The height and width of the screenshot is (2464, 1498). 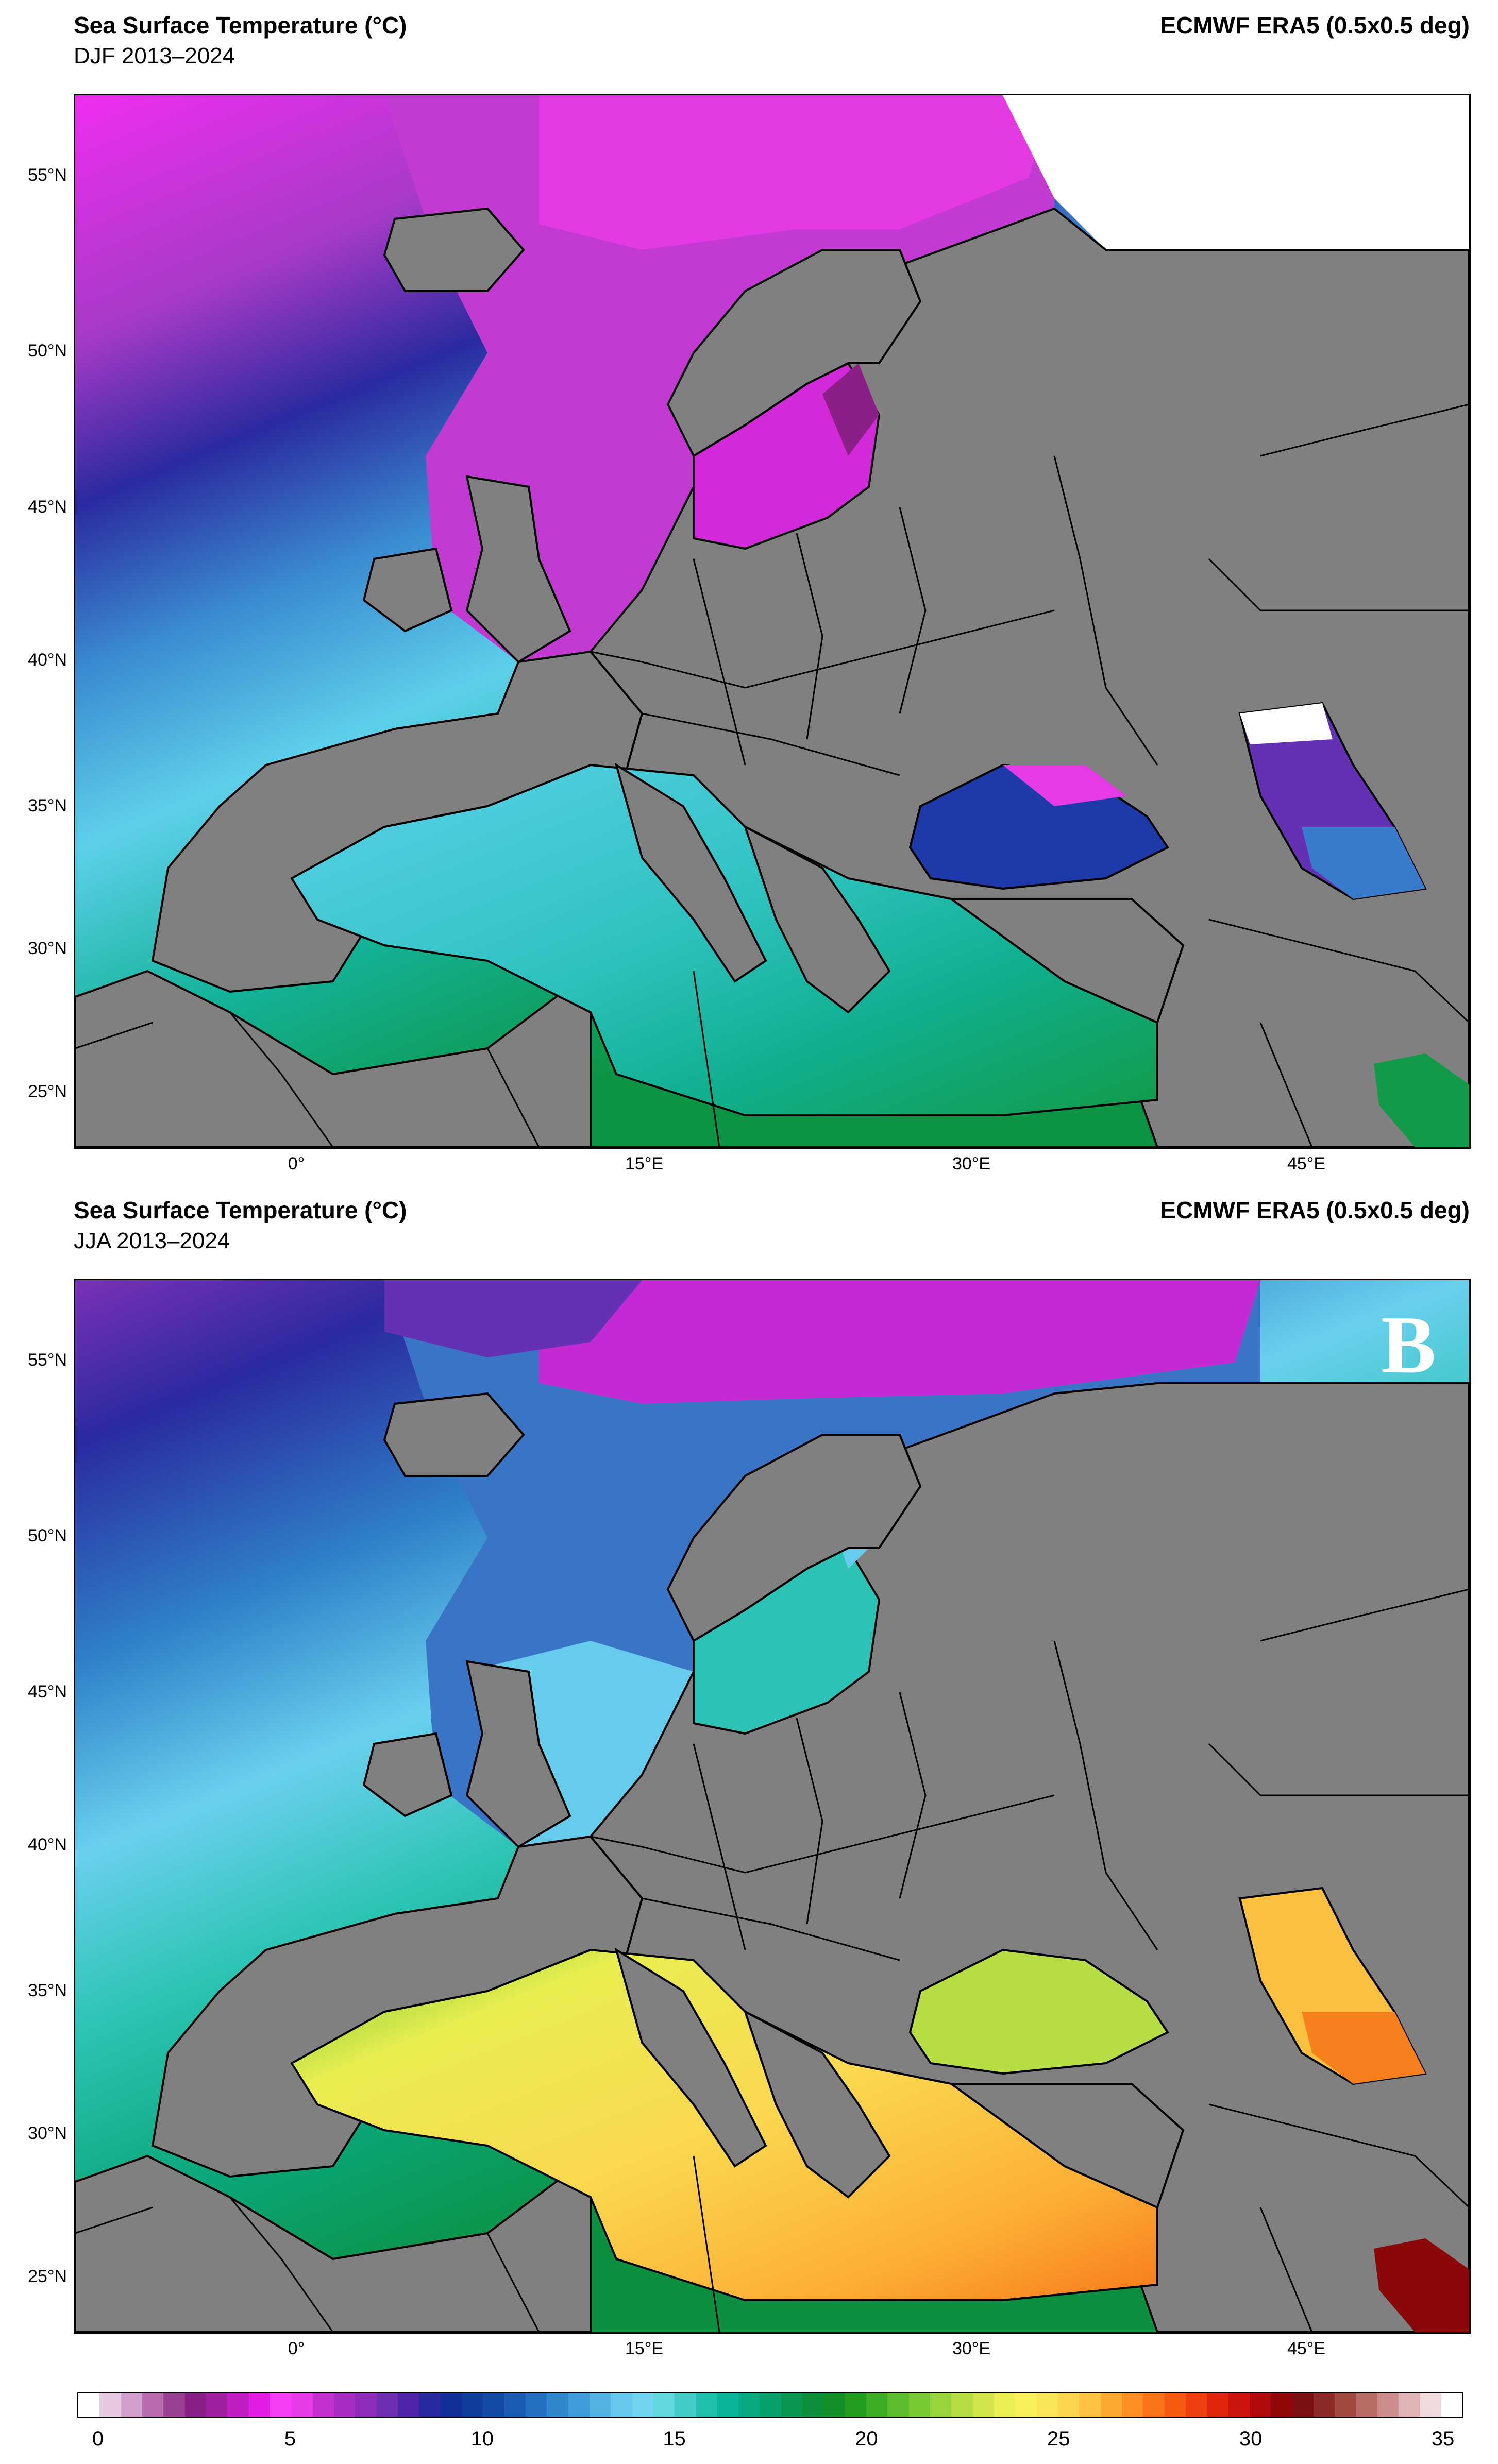 I want to click on panel-letter: A, so click(x=1411, y=160).